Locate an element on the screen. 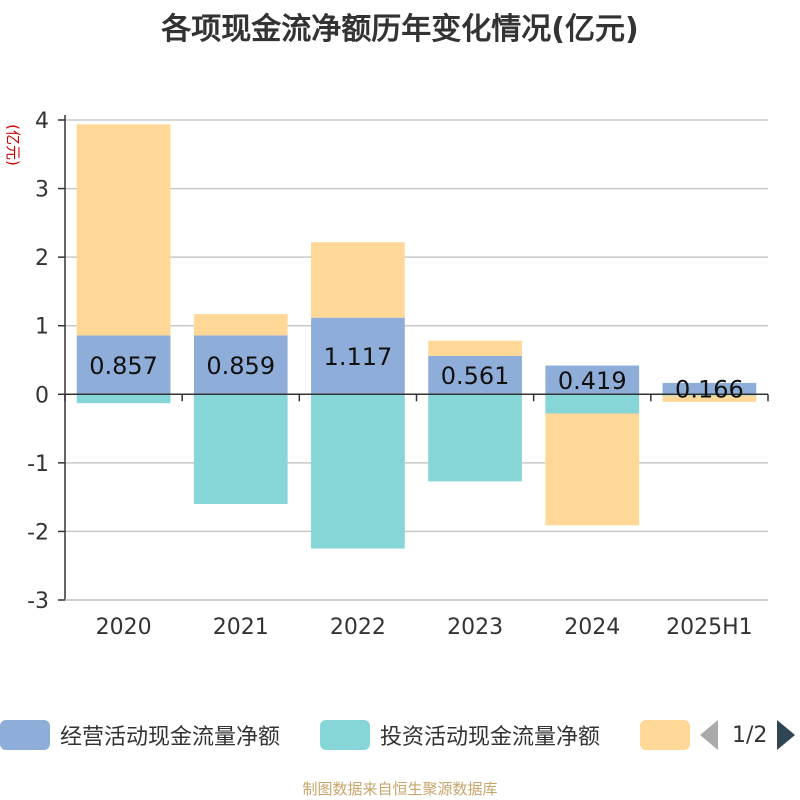 Image resolution: width=800 pixels, height=800 pixels. bar-value-label: 0.166 is located at coordinates (709, 390).